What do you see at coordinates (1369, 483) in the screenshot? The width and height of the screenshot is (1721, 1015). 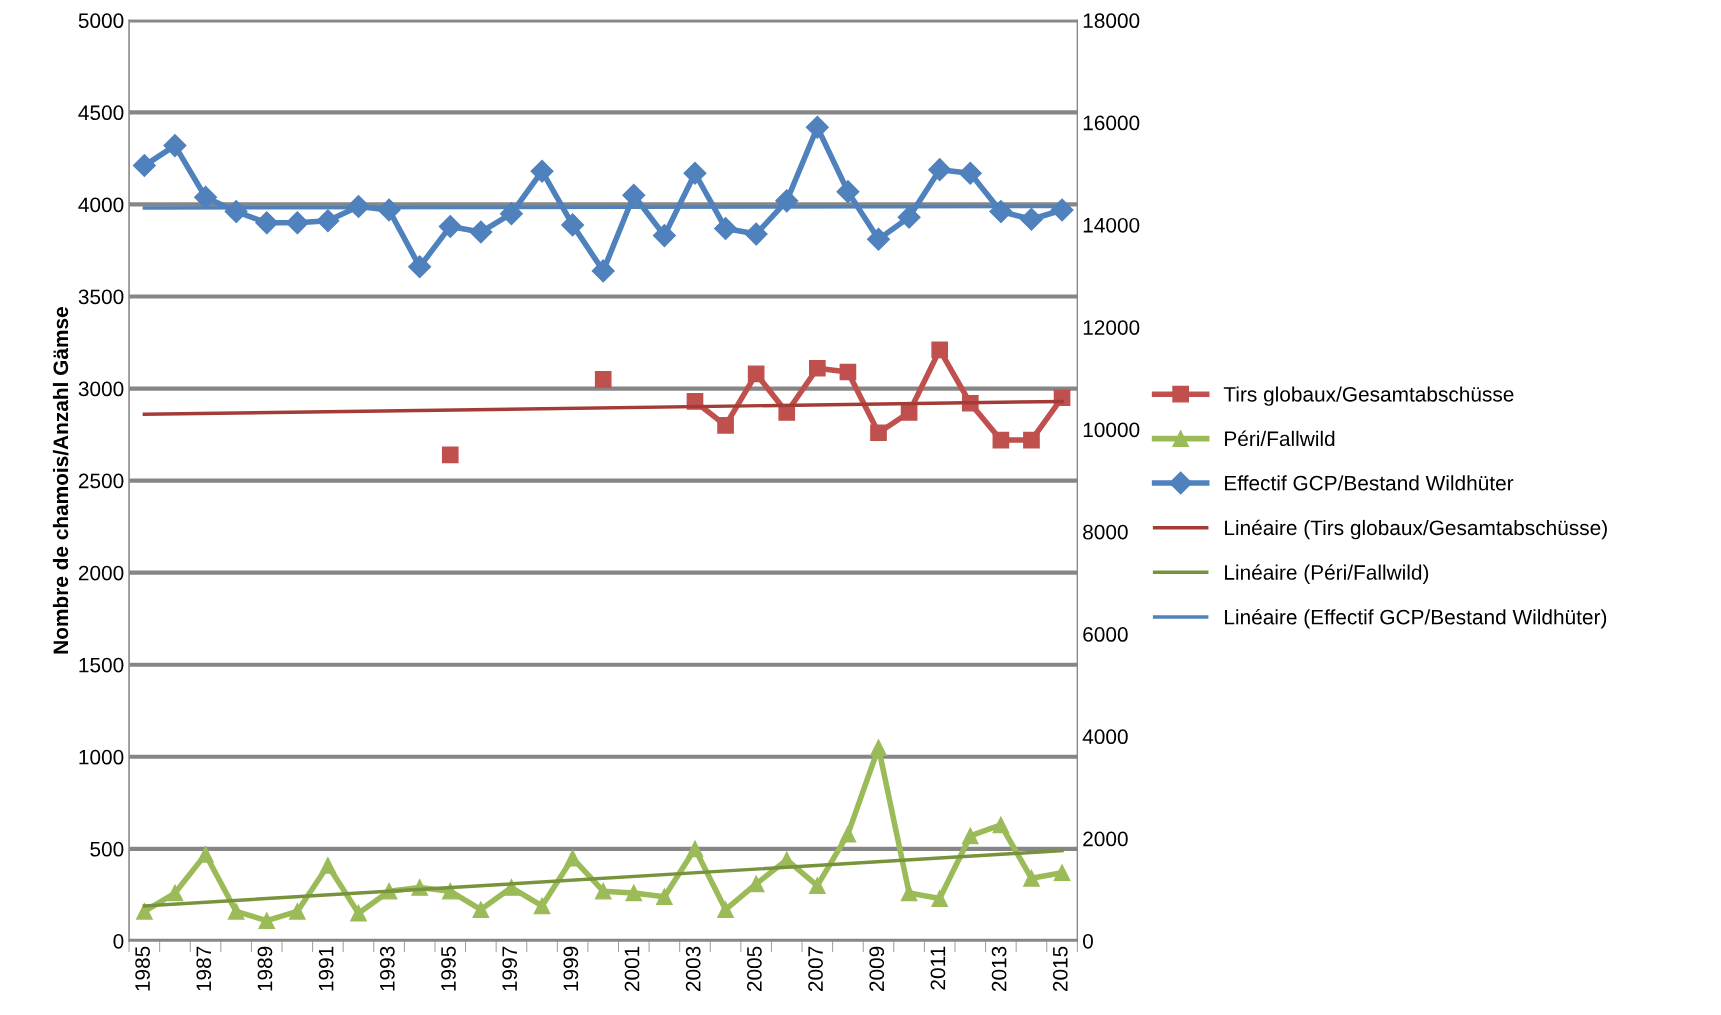 I see `legend-label: Effectif GCP/Bestand Wildhüter` at bounding box center [1369, 483].